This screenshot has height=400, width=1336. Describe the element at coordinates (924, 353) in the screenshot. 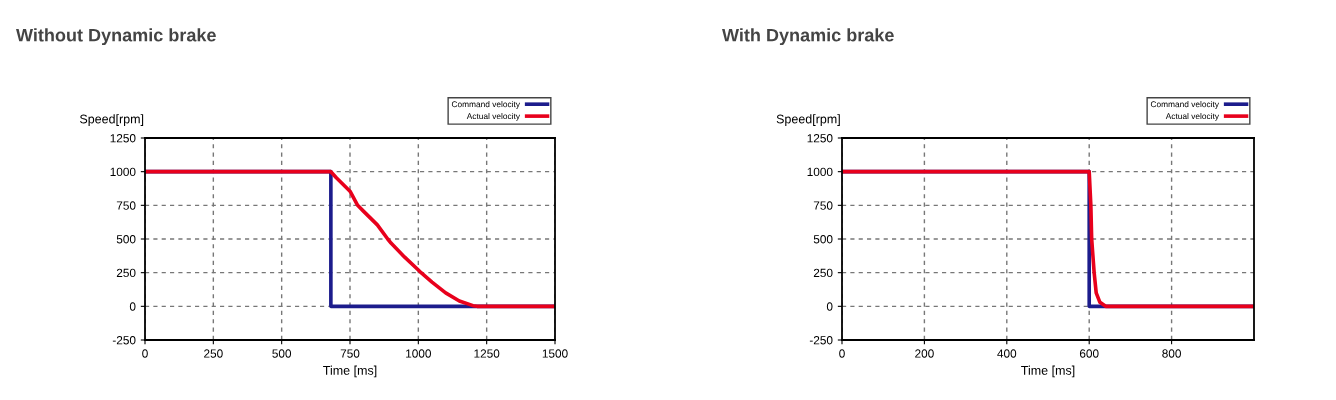

I see `x-tick-label: 200` at that location.